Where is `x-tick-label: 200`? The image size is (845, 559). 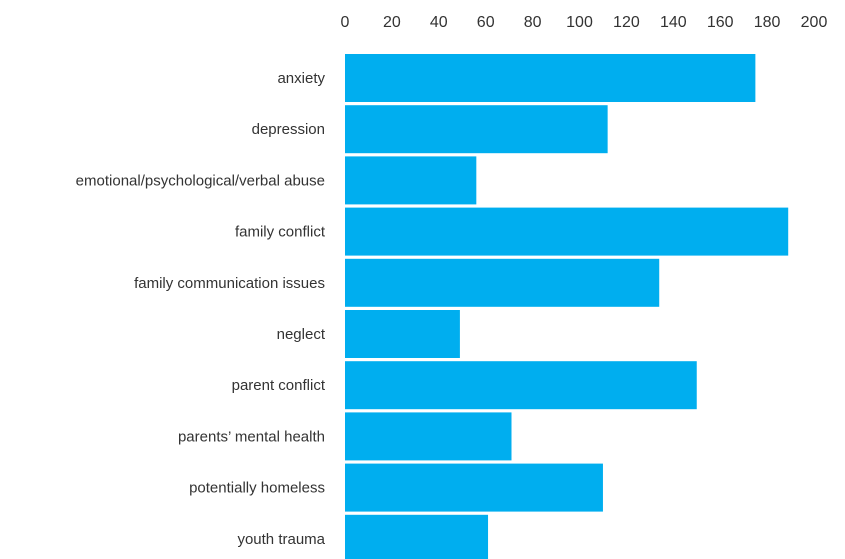
x-tick-label: 200 is located at coordinates (814, 22).